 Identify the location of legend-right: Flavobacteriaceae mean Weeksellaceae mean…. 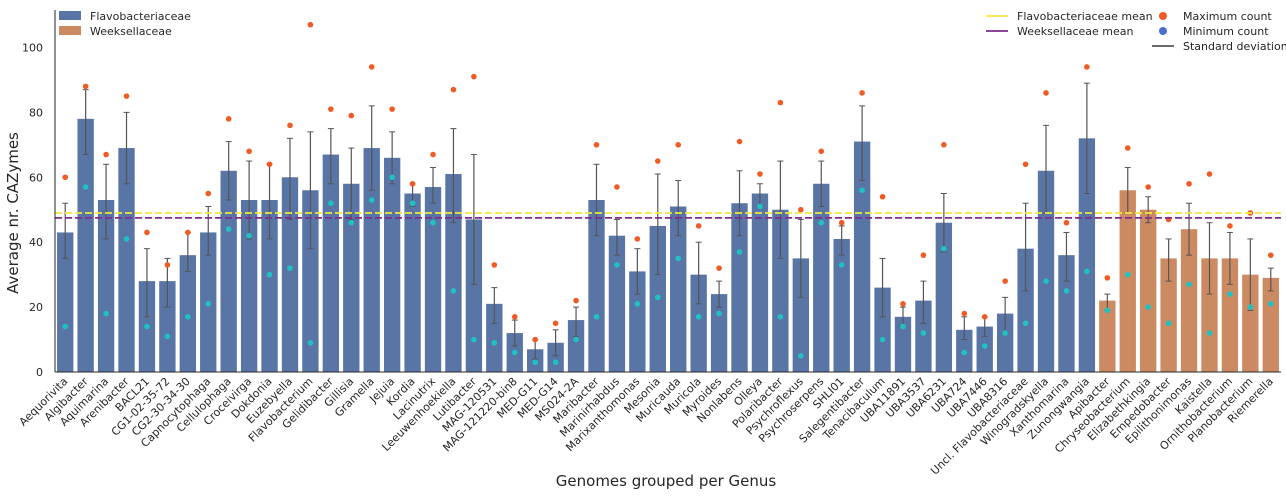
(1136, 31).